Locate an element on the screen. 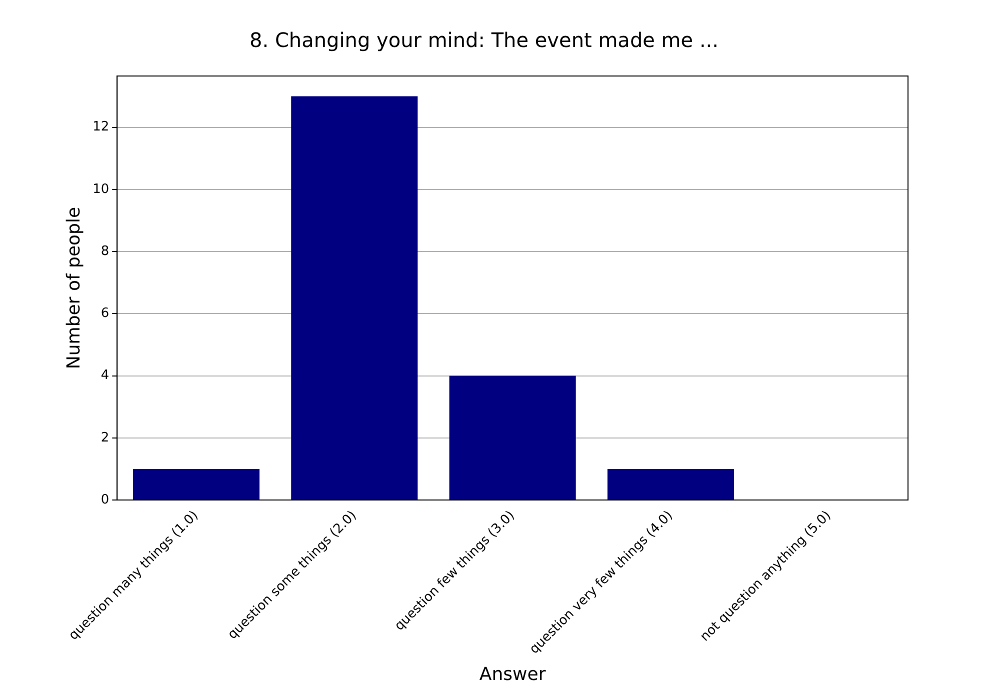 This screenshot has height=700, width=1000. y-tick-label: 6 is located at coordinates (105, 314).